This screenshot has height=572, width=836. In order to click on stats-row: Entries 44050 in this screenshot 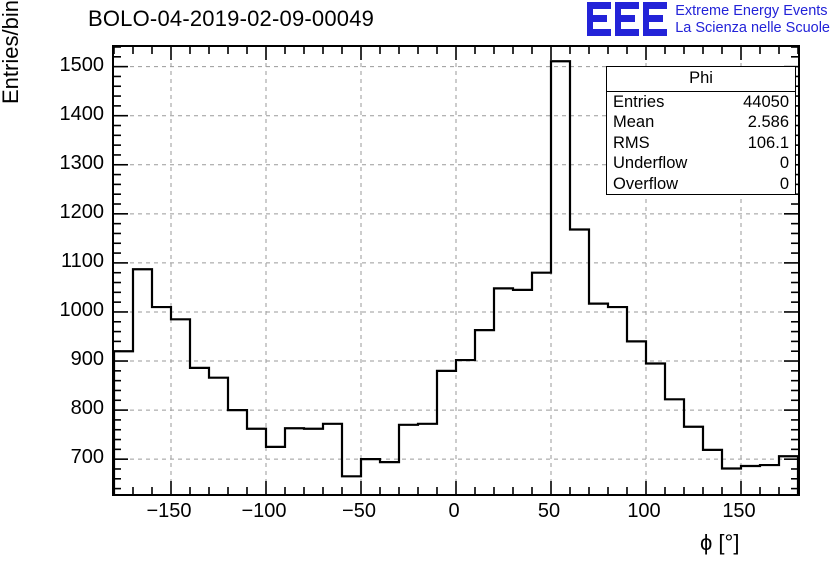, I will do `click(701, 102)`.